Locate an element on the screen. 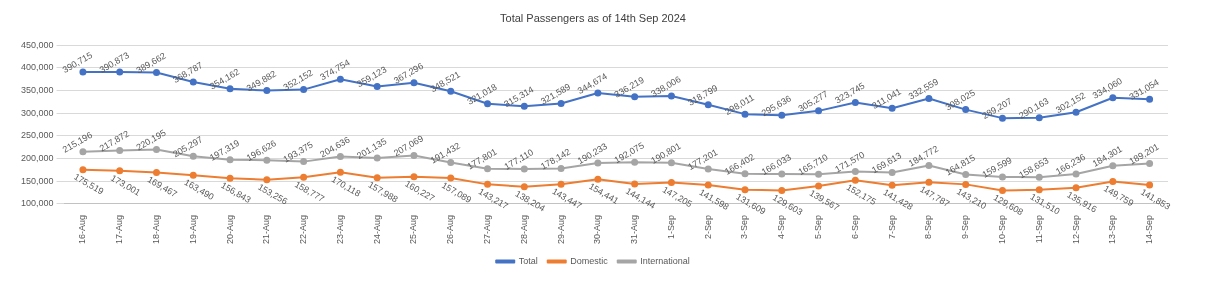  chart-title: Total Passengers as of 14th Sep 2024 is located at coordinates (593, 17).